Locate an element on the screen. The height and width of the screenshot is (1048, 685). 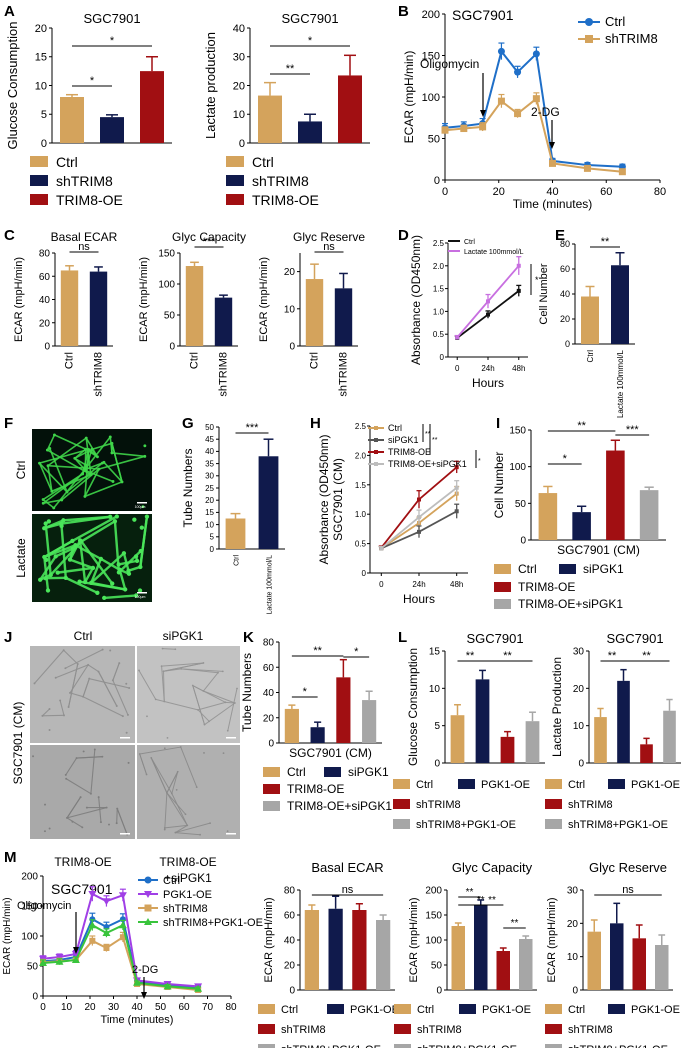
legend-label: TRIM8-OE+siPGK1 is located at coordinates (570, 604).